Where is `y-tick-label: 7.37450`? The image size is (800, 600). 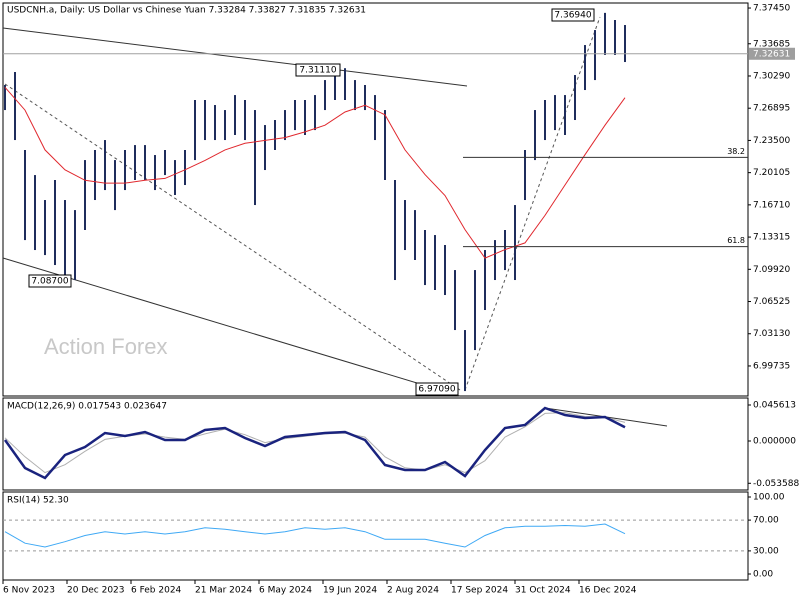
y-tick-label: 7.37450 is located at coordinates (771, 9).